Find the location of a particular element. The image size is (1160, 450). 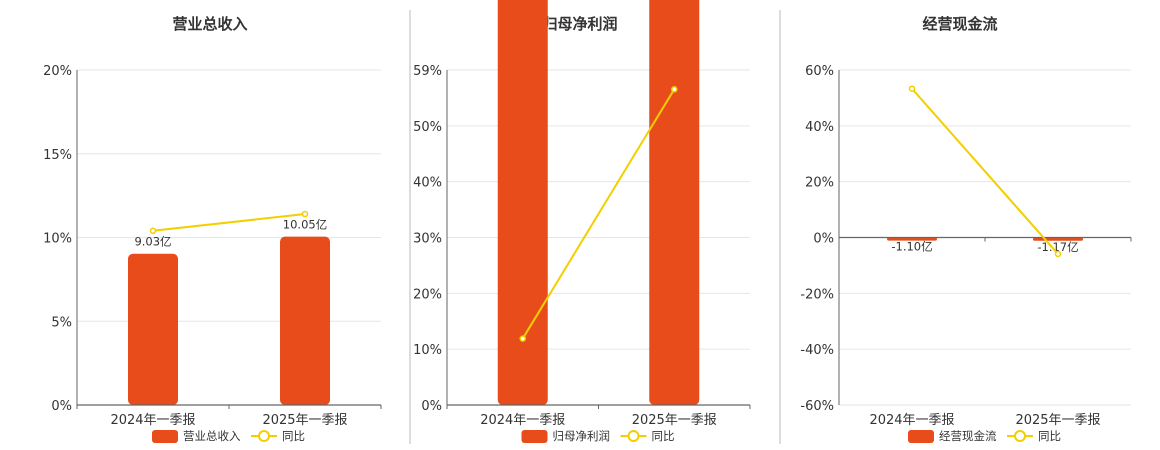

y-tick-label: -60% is located at coordinates (817, 406).